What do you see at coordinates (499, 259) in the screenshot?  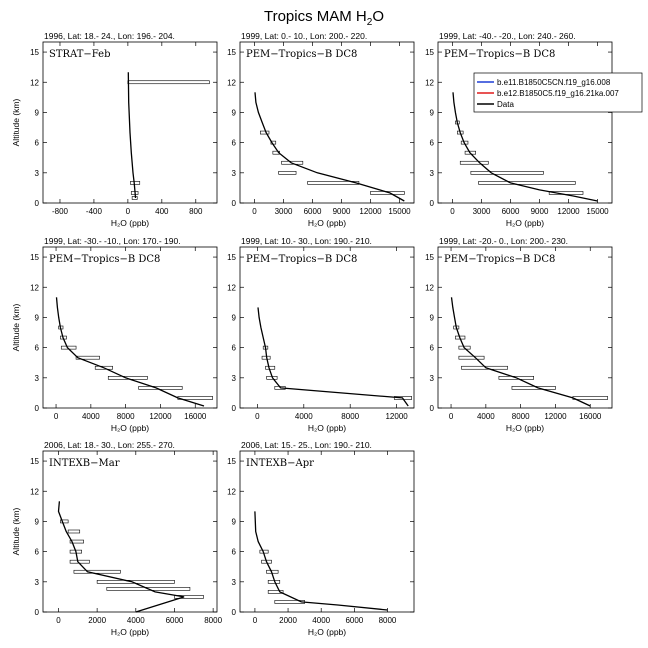 I see `panel-label: PEM−Tropics−B DC8` at bounding box center [499, 259].